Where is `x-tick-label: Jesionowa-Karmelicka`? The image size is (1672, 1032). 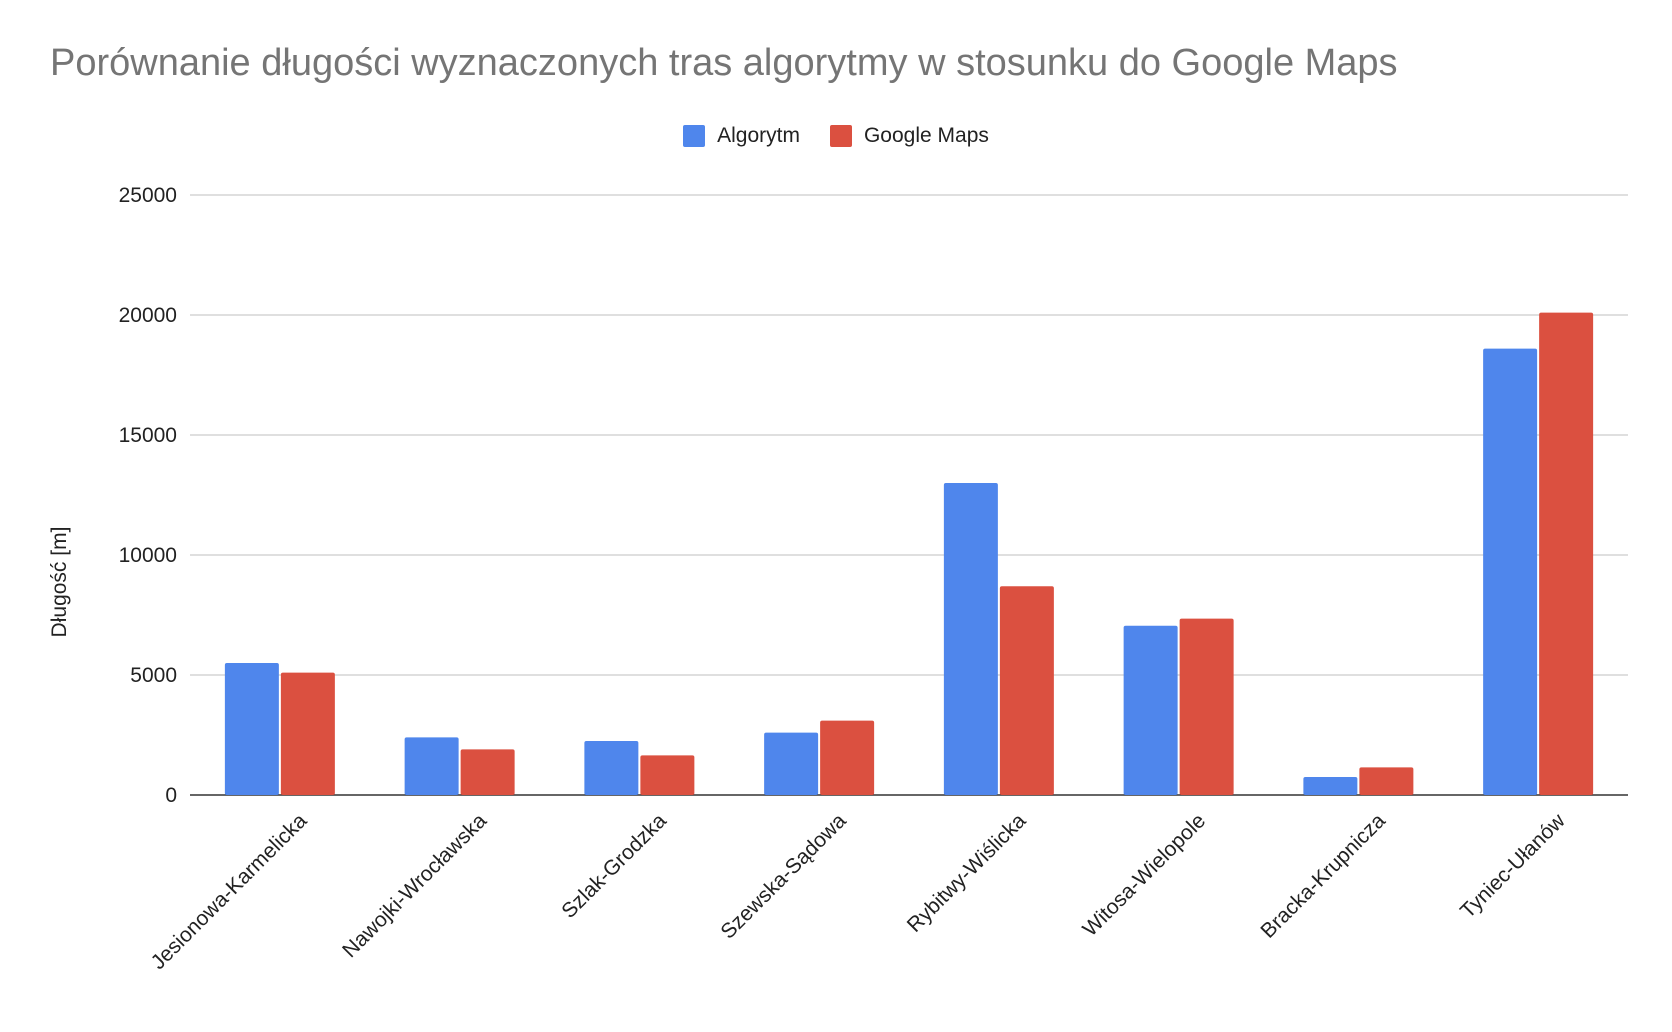 x-tick-label: Jesionowa-Karmelicka is located at coordinates (229, 891).